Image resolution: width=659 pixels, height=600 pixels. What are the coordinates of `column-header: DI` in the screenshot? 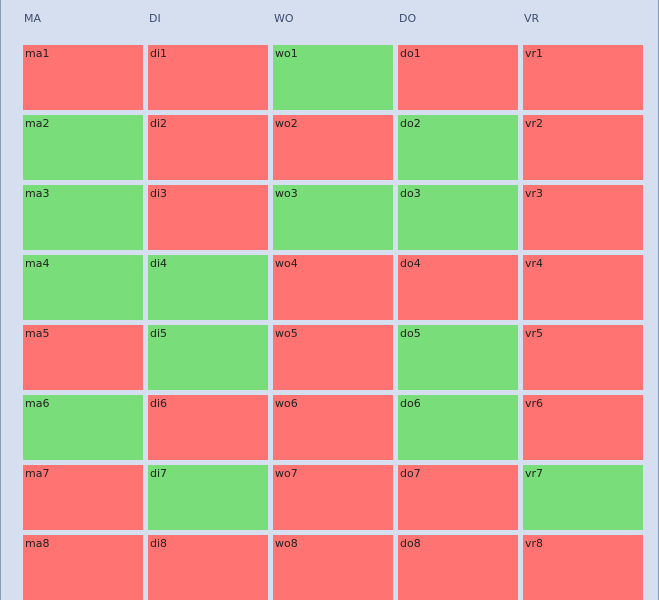 It's located at (155, 18).